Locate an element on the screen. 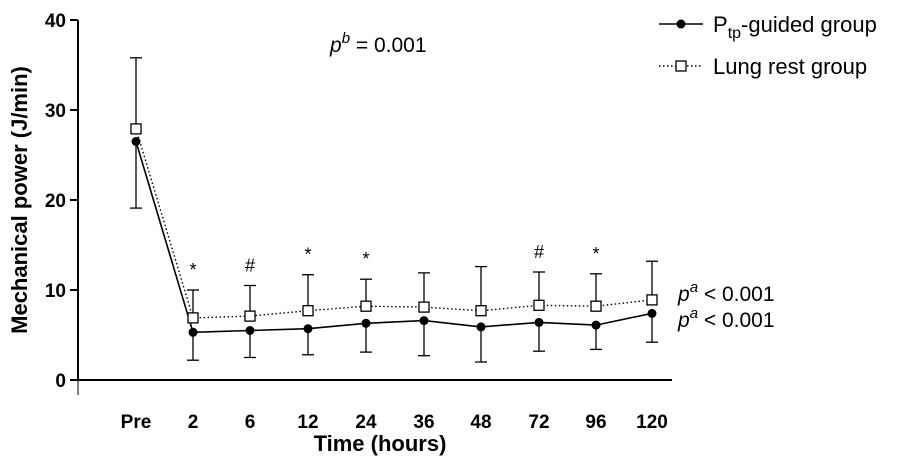 This screenshot has width=899, height=461. y-tick-label: 40 is located at coordinates (55, 21).